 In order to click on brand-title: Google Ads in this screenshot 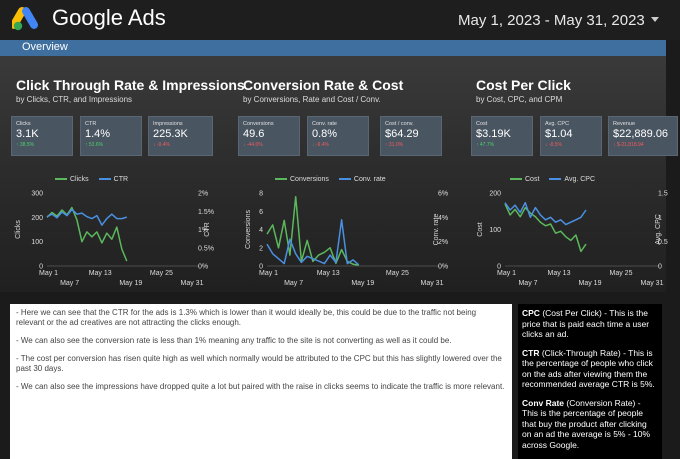, I will do `click(109, 17)`.